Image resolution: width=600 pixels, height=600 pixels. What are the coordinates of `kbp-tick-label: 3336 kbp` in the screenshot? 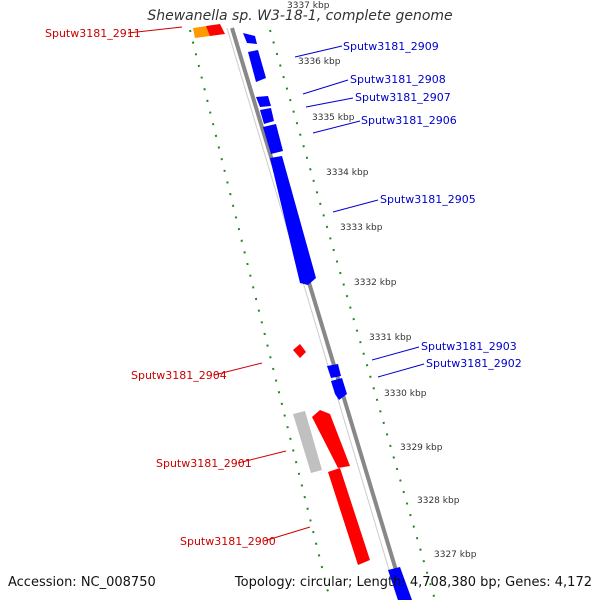 It's located at (319, 62).